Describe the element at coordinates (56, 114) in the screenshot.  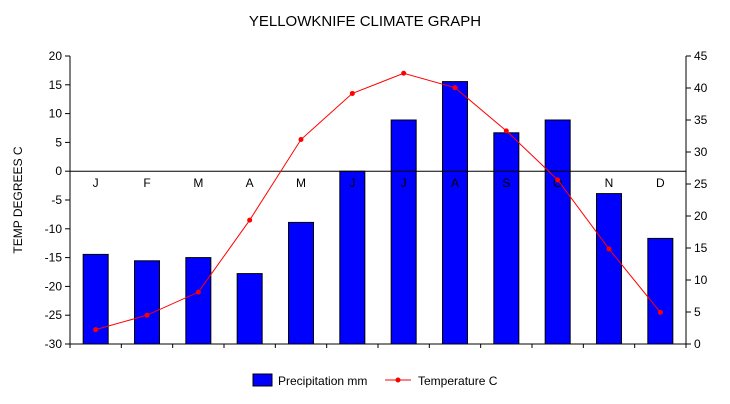
I see `left-tick-label: 10` at that location.